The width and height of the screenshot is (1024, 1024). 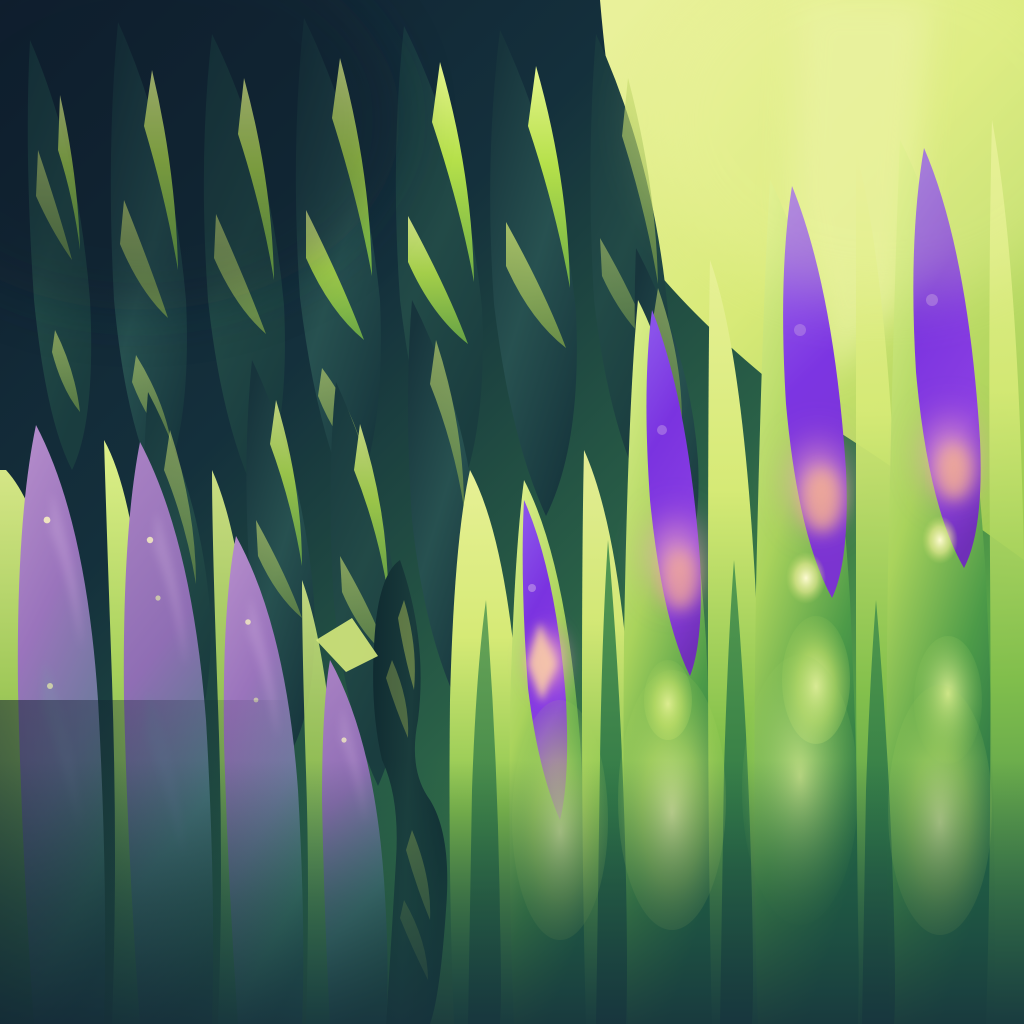 I want to click on ambient-shadow-bloom, so click(x=200, y=155).